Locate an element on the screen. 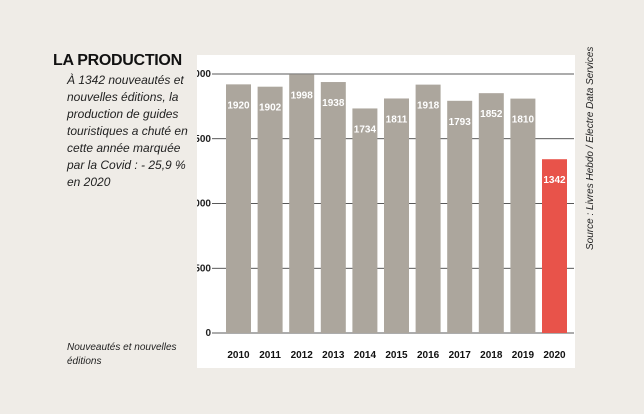  chart-title: LA PRODUCTION is located at coordinates (117, 60).